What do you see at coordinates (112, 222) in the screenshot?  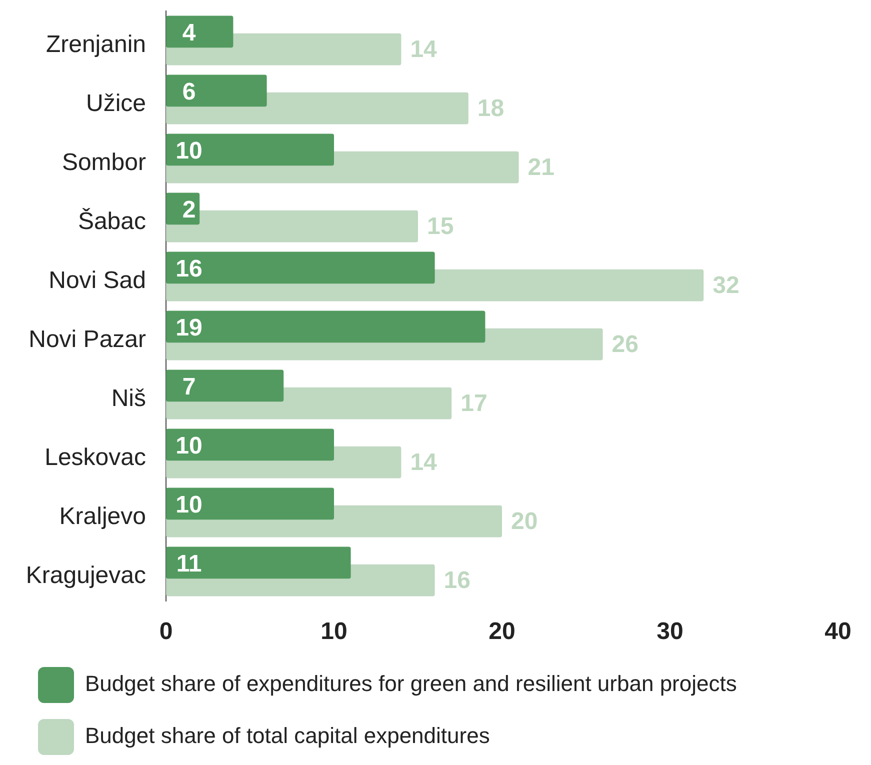 I see `y-tick-label: Šabac` at bounding box center [112, 222].